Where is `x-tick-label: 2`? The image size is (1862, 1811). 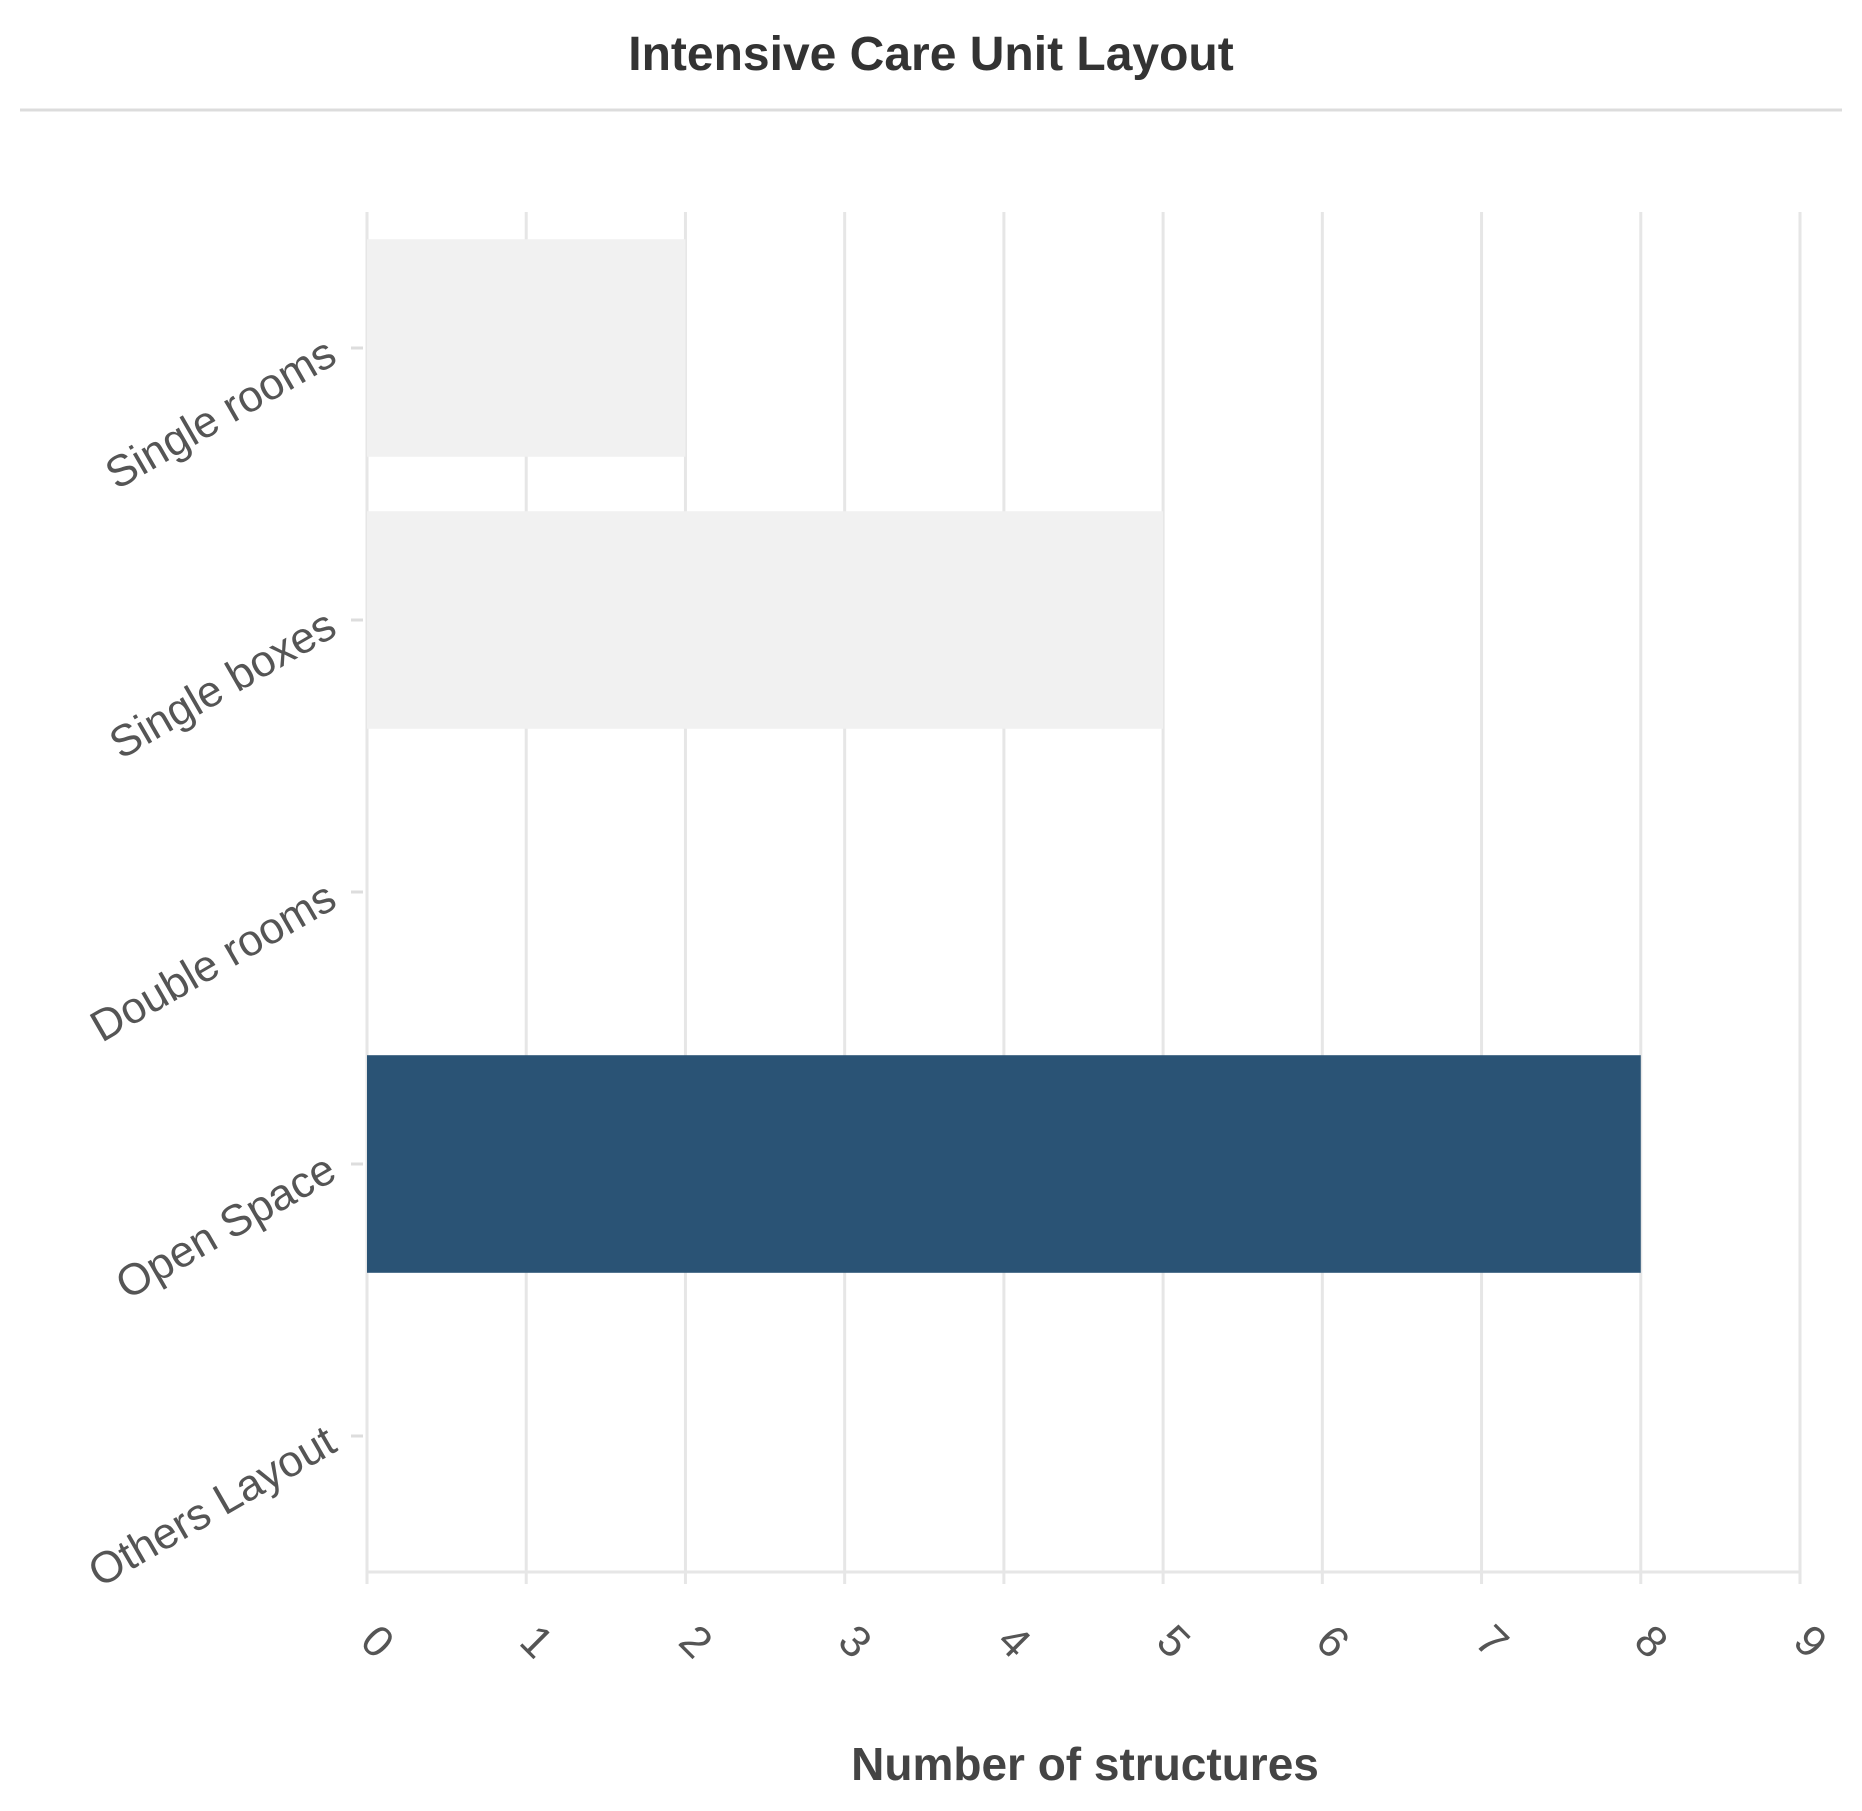
x-tick-label: 2 is located at coordinates (696, 1642).